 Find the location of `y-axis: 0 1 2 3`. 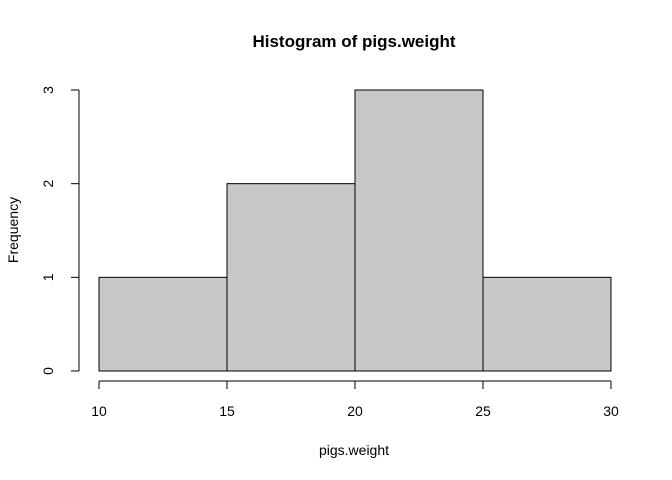

y-axis: 0 1 2 3 is located at coordinates (60, 230).